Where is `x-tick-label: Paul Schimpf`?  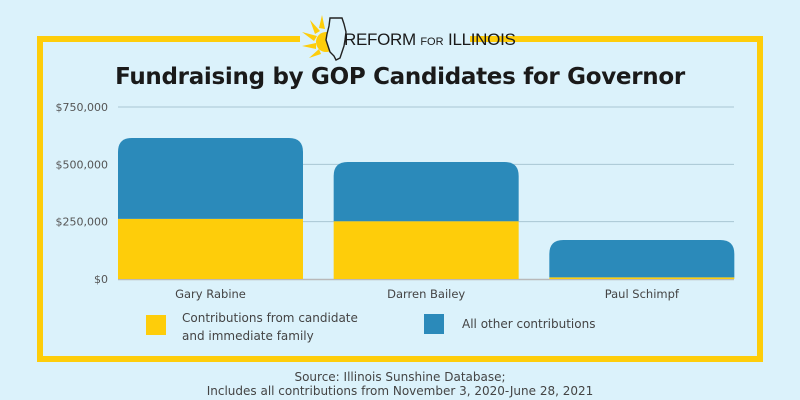 x-tick-label: Paul Schimpf is located at coordinates (642, 294).